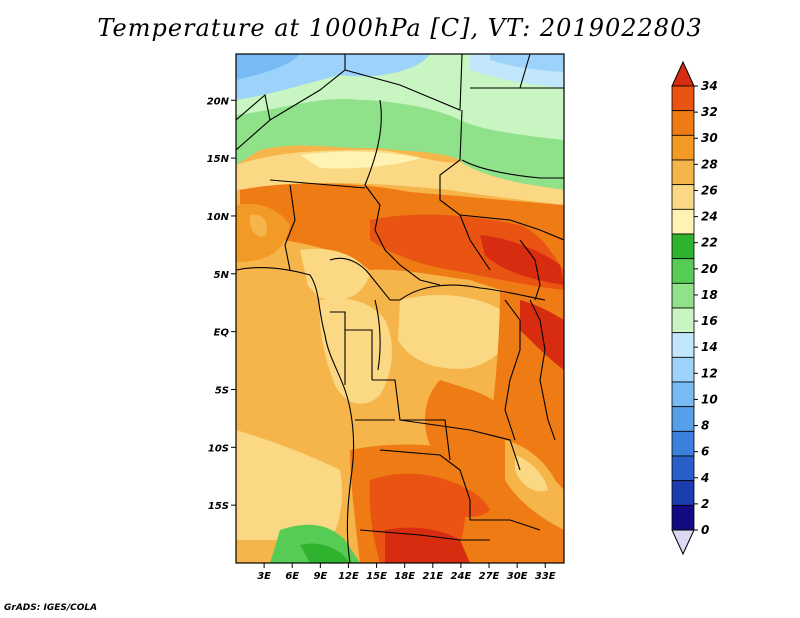 Image resolution: width=800 pixels, height=618 pixels. Describe the element at coordinates (222, 275) in the screenshot. I see `lat-tick-label: 5N` at that location.